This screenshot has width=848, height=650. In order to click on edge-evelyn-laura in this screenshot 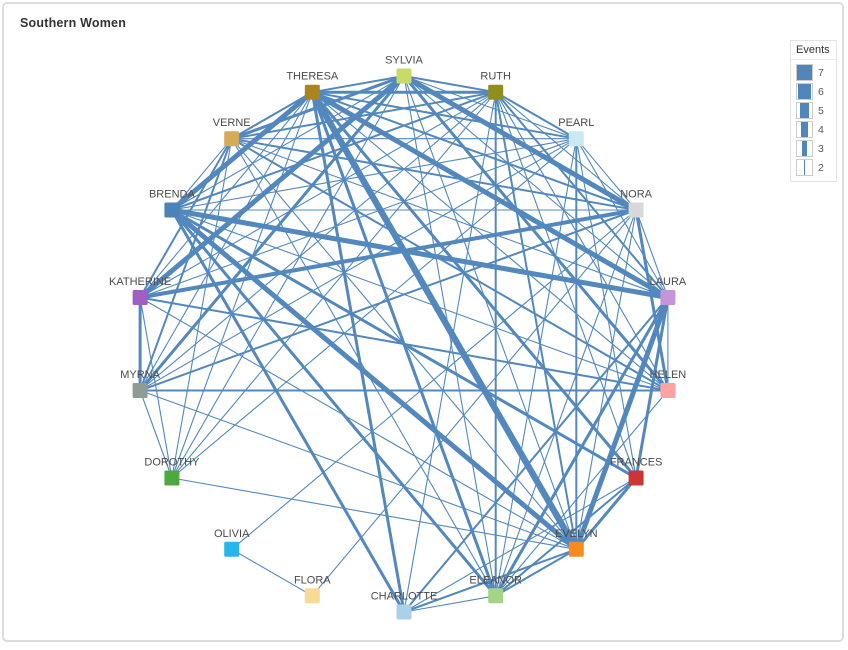, I will do `click(622, 423)`.